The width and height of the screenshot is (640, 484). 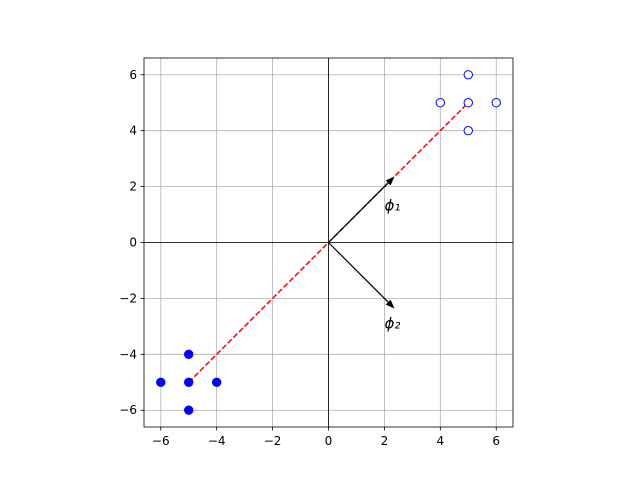 I want to click on arrow-label: ϕ₁, so click(x=392, y=206).